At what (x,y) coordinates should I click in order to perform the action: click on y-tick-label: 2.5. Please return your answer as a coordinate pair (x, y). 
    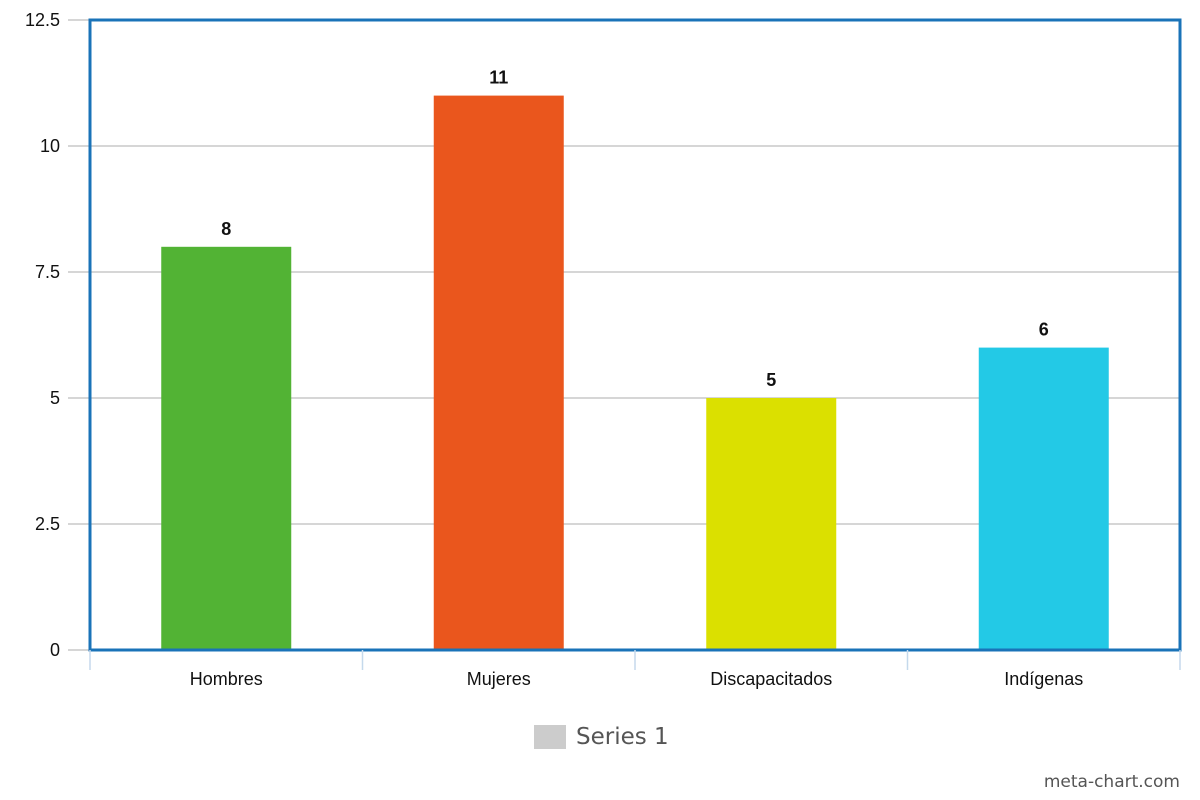
    Looking at the image, I should click on (47, 524).